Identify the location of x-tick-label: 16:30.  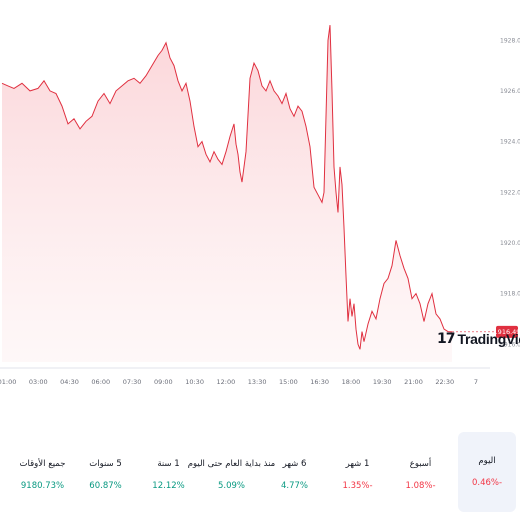
(319, 382).